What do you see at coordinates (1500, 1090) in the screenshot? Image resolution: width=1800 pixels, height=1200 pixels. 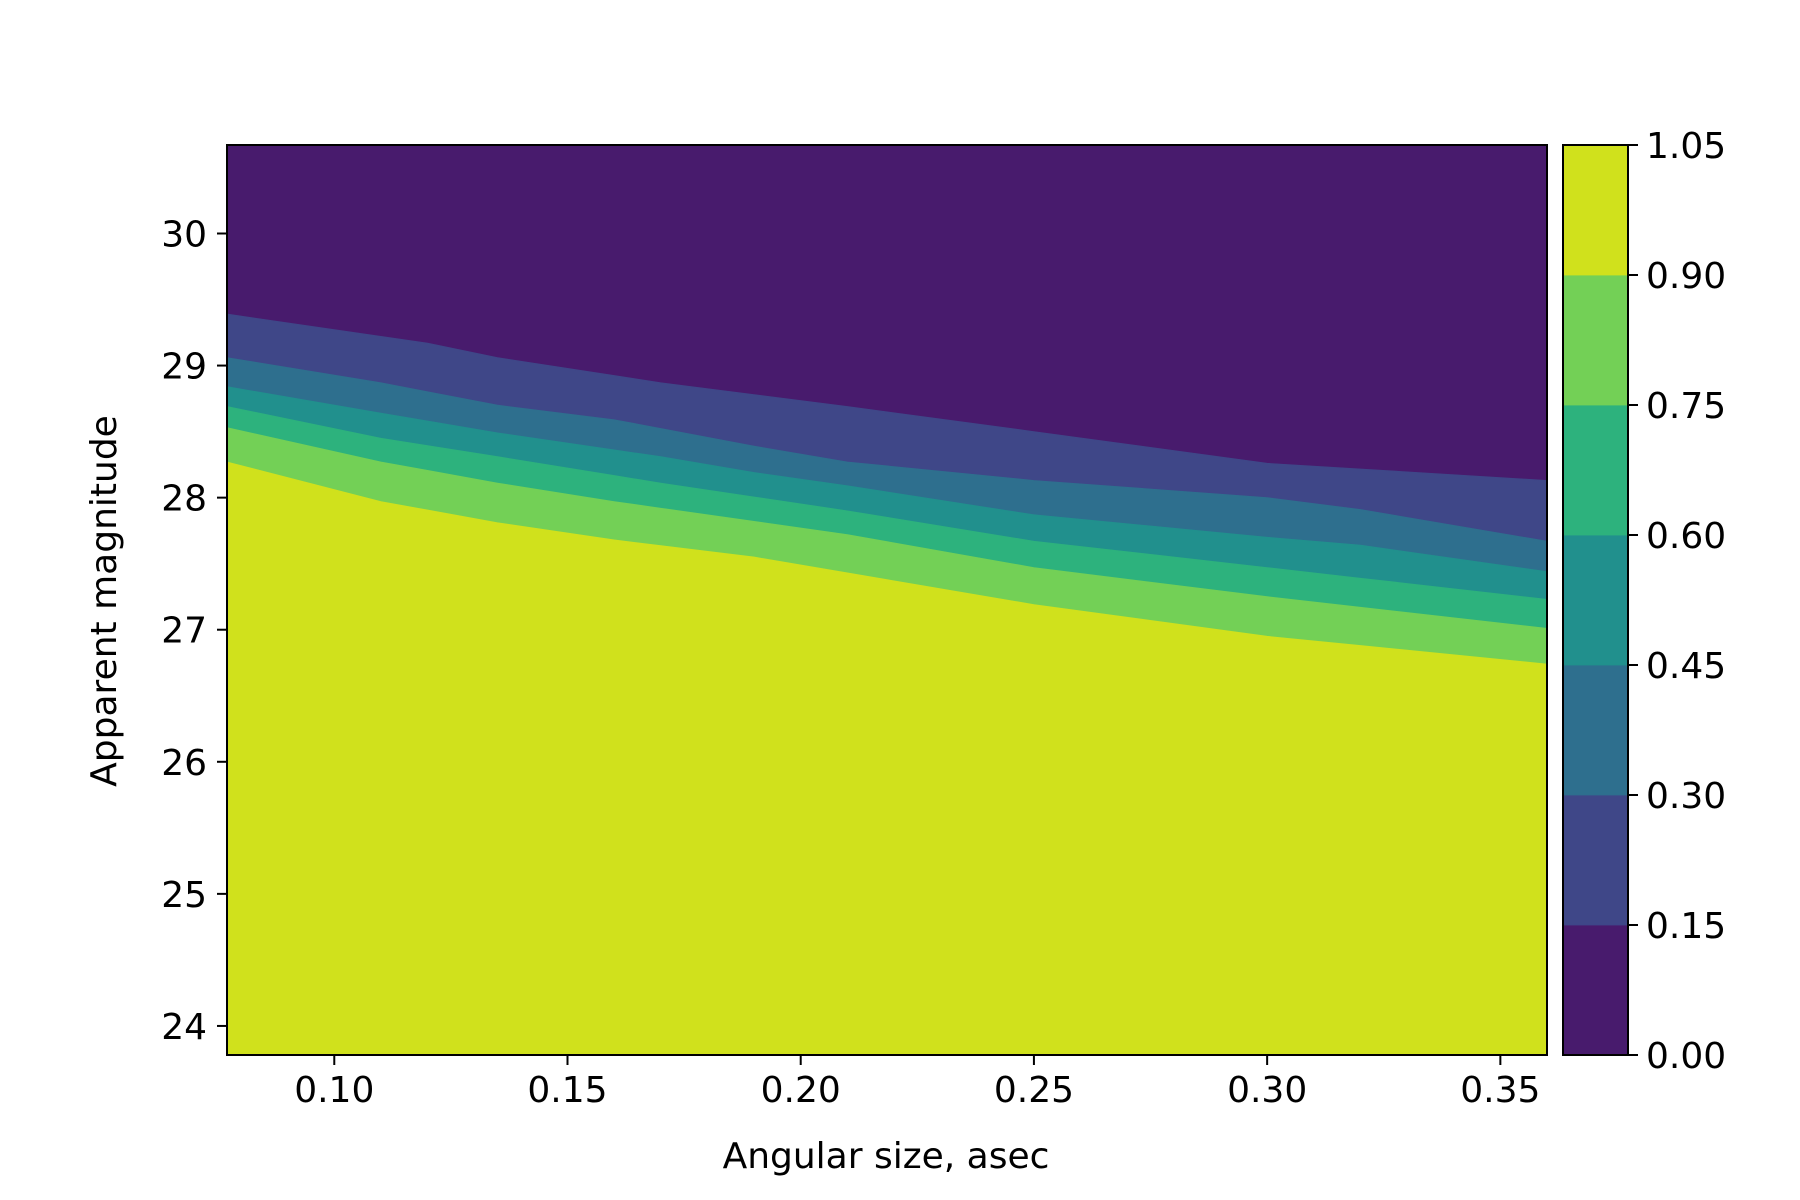 I see `x-tick-label: 0.35` at bounding box center [1500, 1090].